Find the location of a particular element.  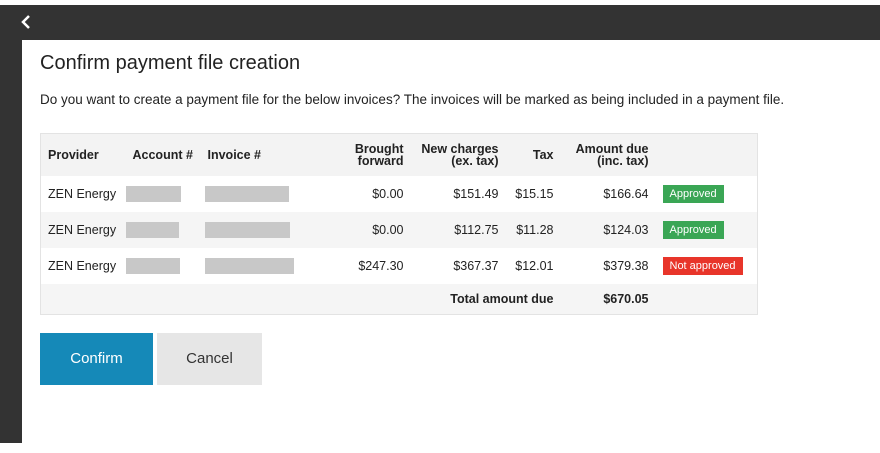

brought-forward-cell: $247.30 is located at coordinates (381, 266).